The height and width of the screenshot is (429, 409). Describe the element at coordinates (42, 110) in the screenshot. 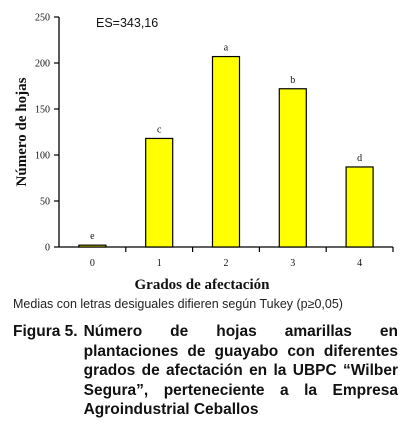

I see `y-tick-label: 150` at that location.